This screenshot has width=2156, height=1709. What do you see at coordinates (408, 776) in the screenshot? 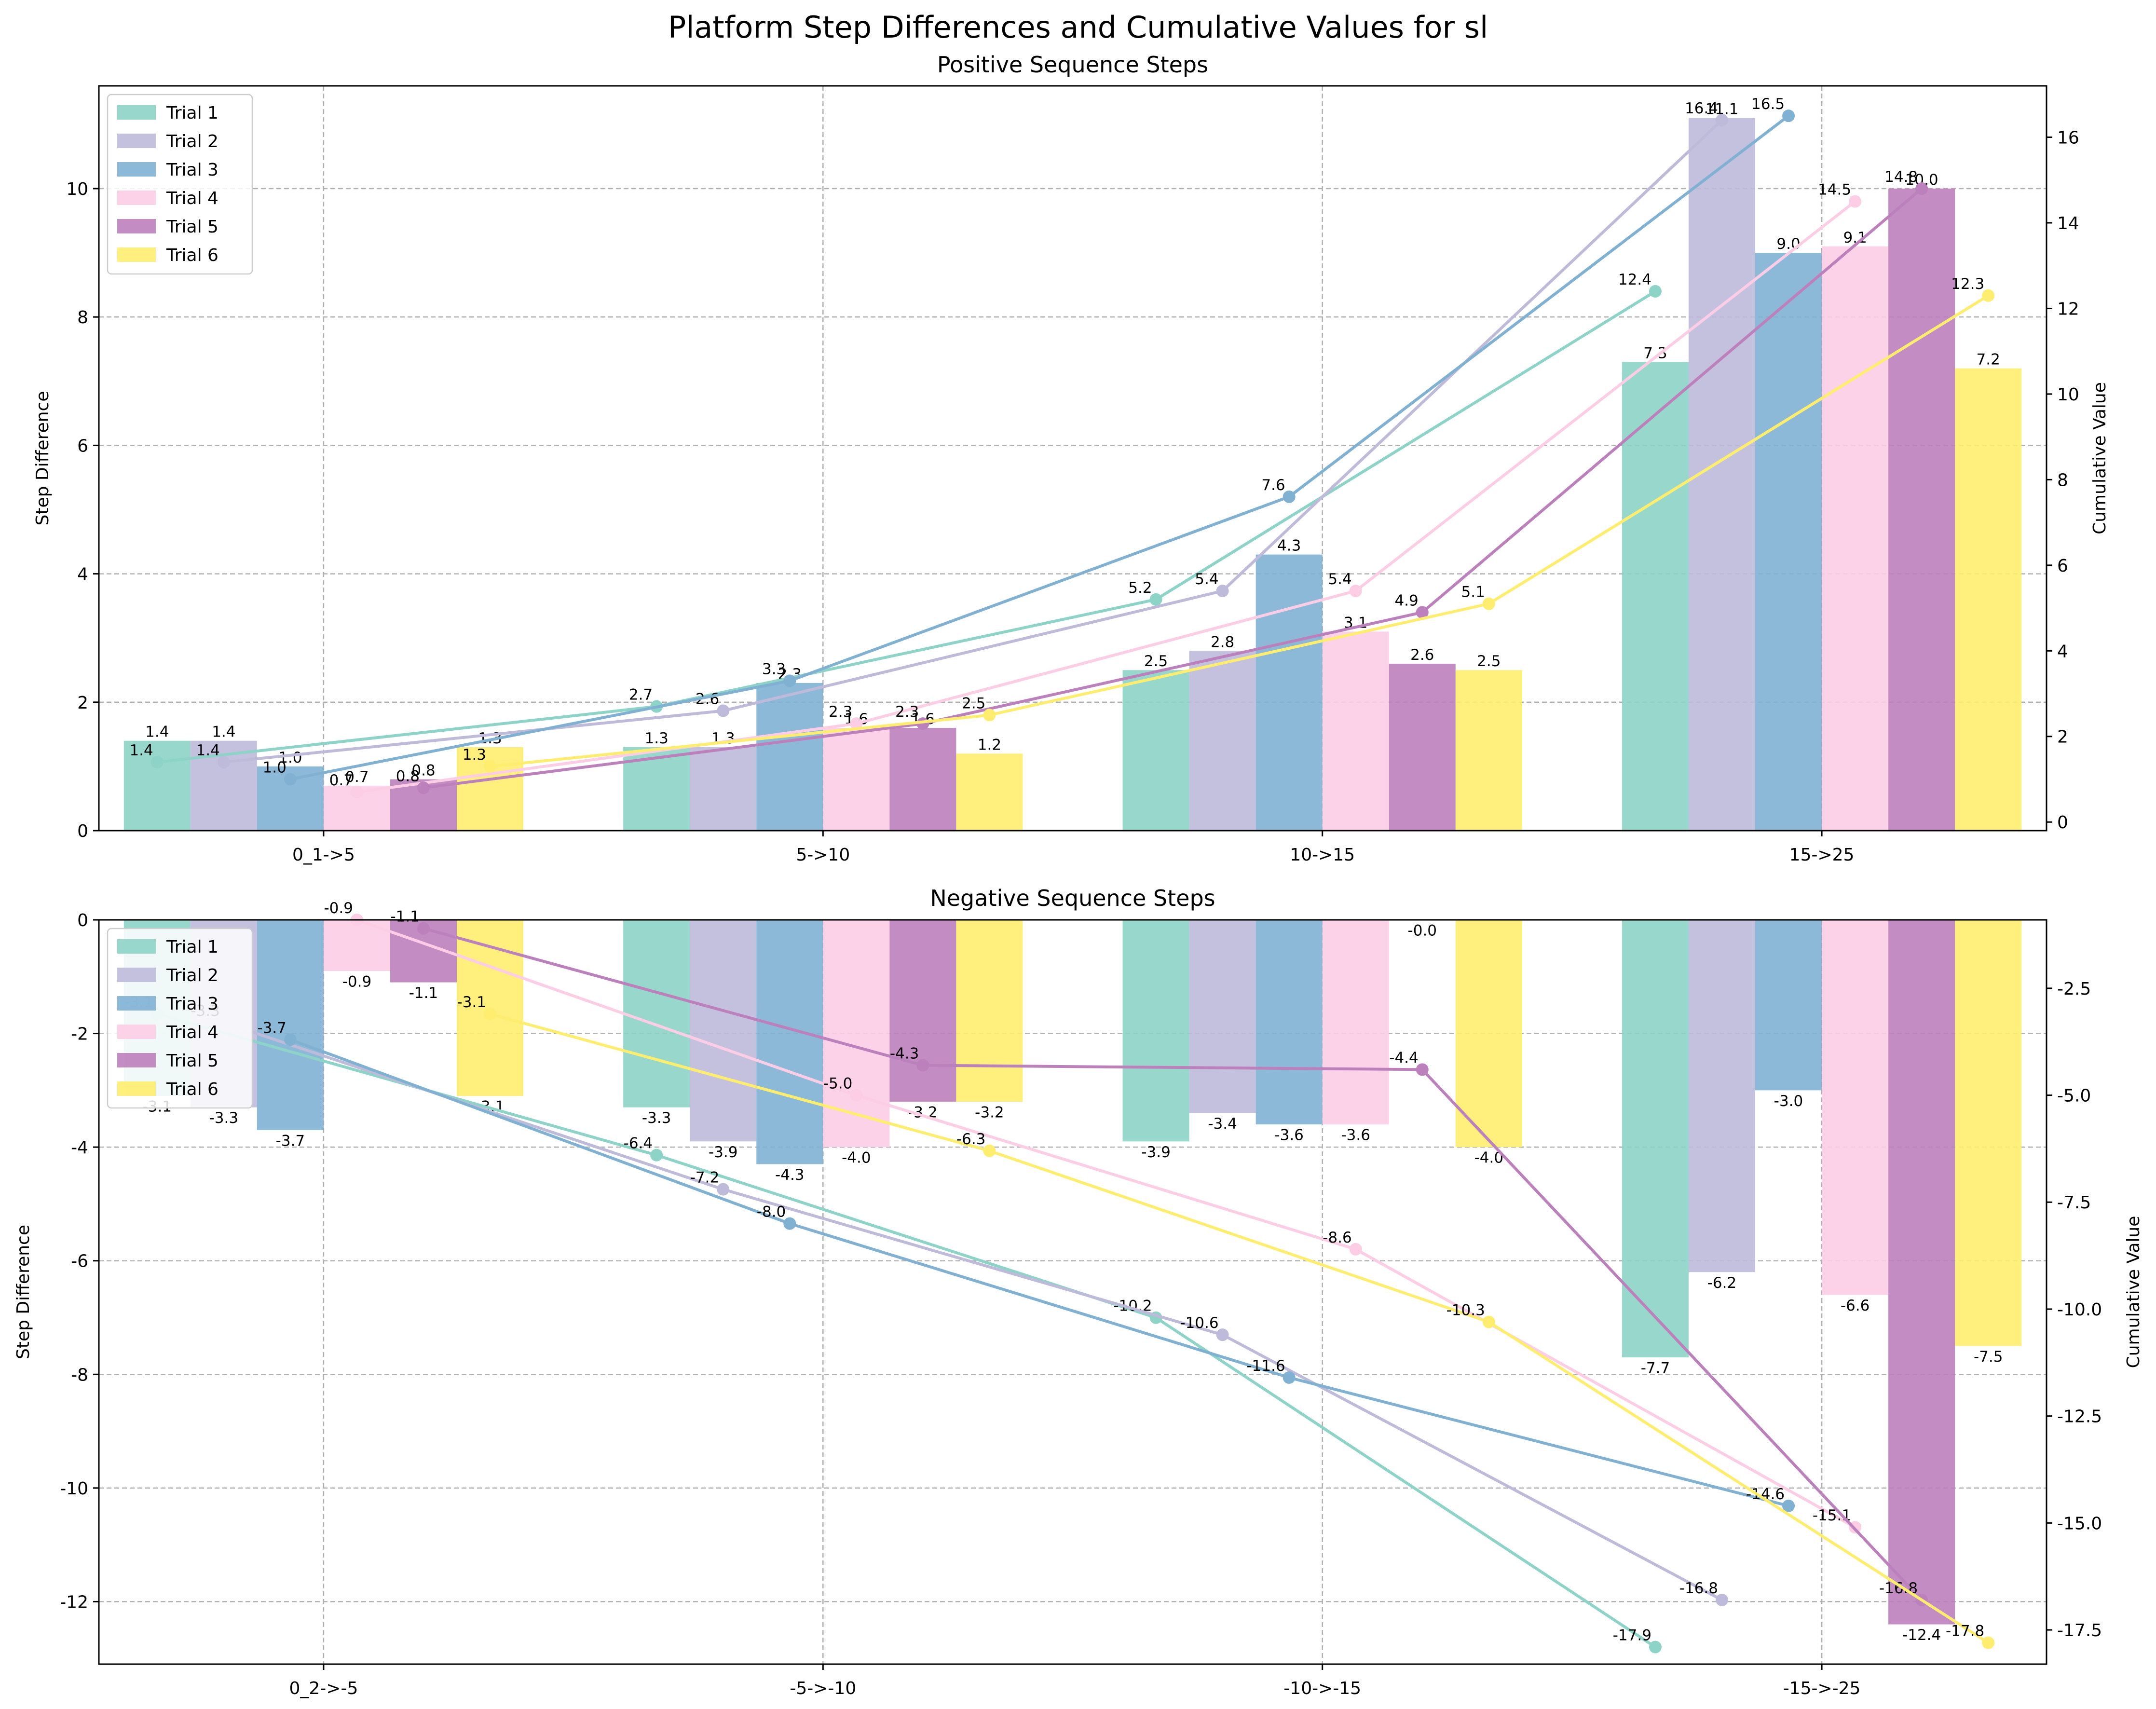
I see `cumulative-value-label: 0.8` at bounding box center [408, 776].